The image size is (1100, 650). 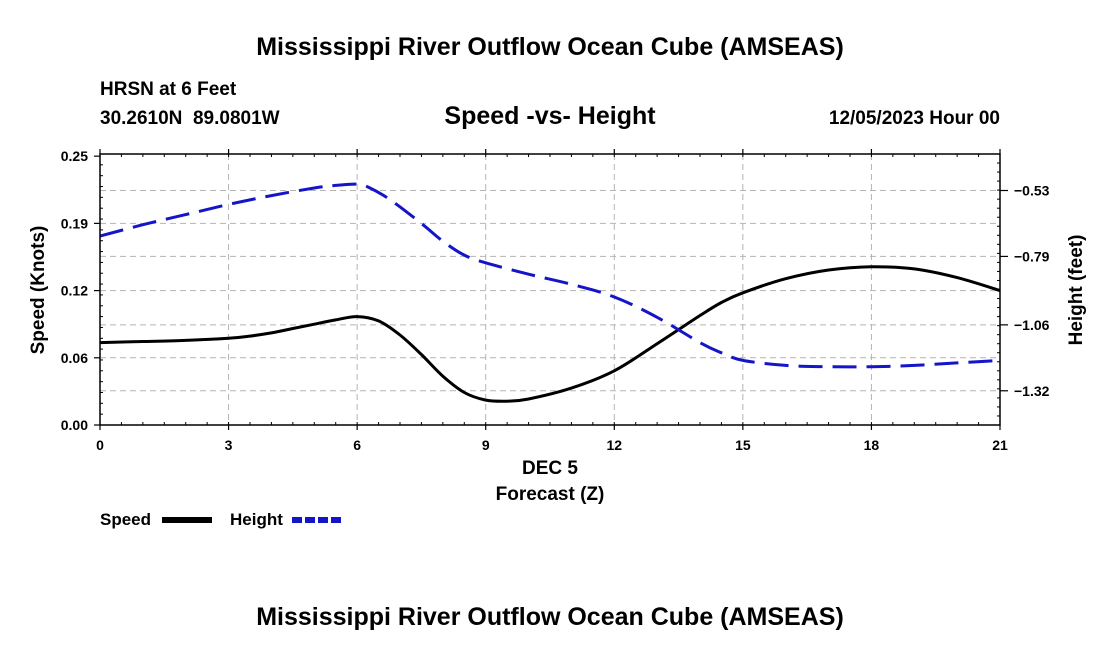 I want to click on y2-axis-label: Height (feet), so click(x=1076, y=290).